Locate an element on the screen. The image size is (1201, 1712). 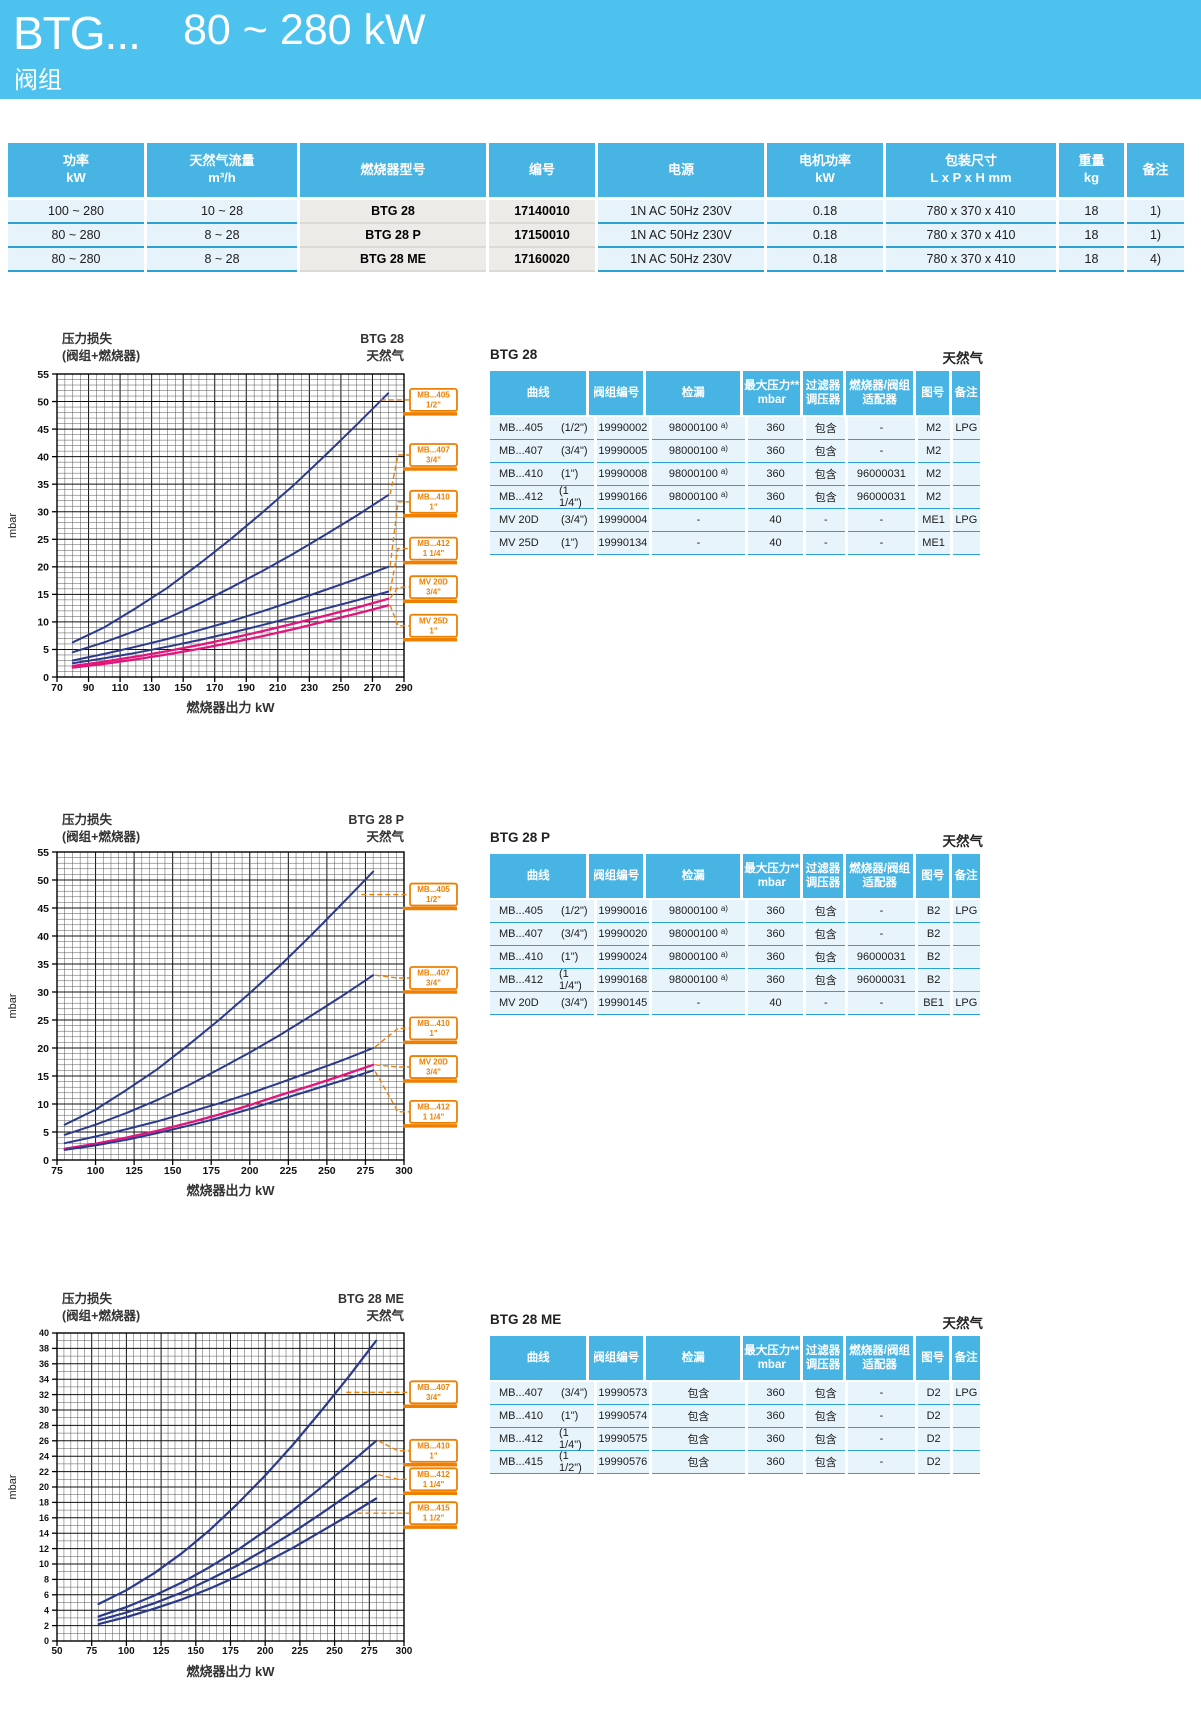
table-cell: 1N AC 50Hz 230V is located at coordinates (681, 212).